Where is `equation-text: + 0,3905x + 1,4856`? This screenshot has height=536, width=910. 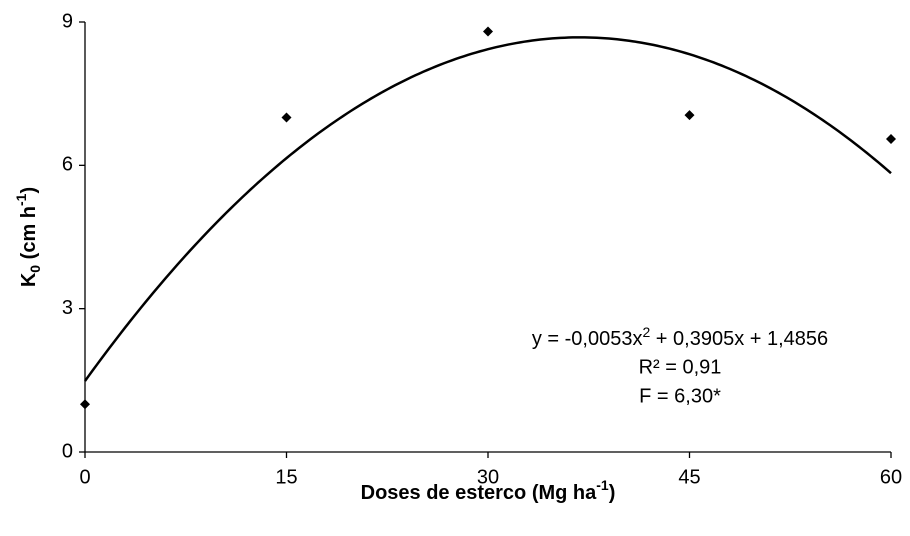 equation-text: + 0,3905x + 1,4856 is located at coordinates (739, 339).